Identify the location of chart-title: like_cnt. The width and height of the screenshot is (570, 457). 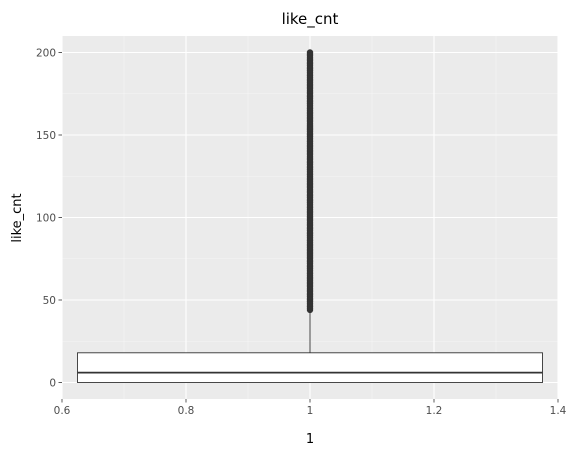
(310, 19).